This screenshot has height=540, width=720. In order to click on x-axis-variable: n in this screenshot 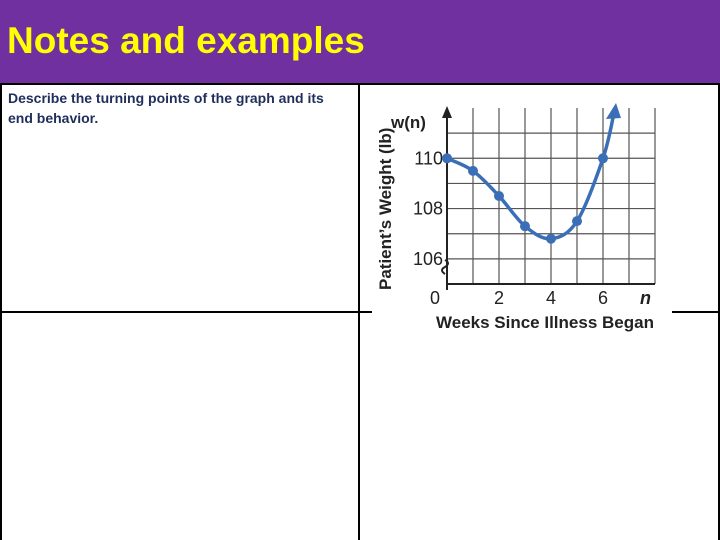, I will do `click(645, 298)`.